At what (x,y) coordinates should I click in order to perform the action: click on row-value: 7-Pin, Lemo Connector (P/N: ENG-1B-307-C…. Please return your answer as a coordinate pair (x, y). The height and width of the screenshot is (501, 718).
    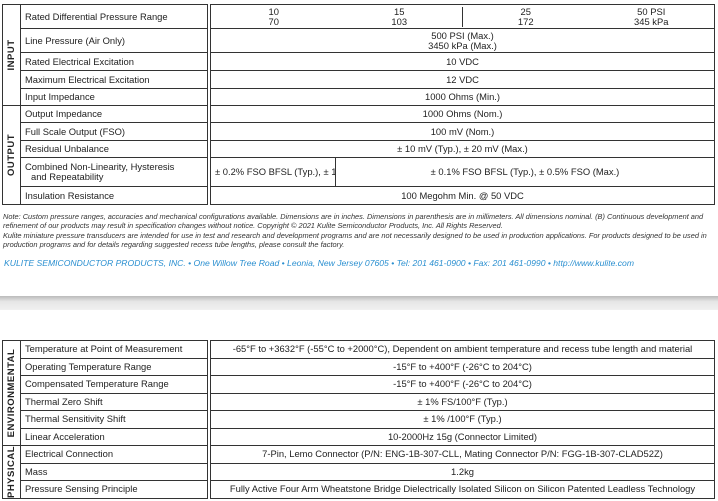
    Looking at the image, I should click on (462, 454).